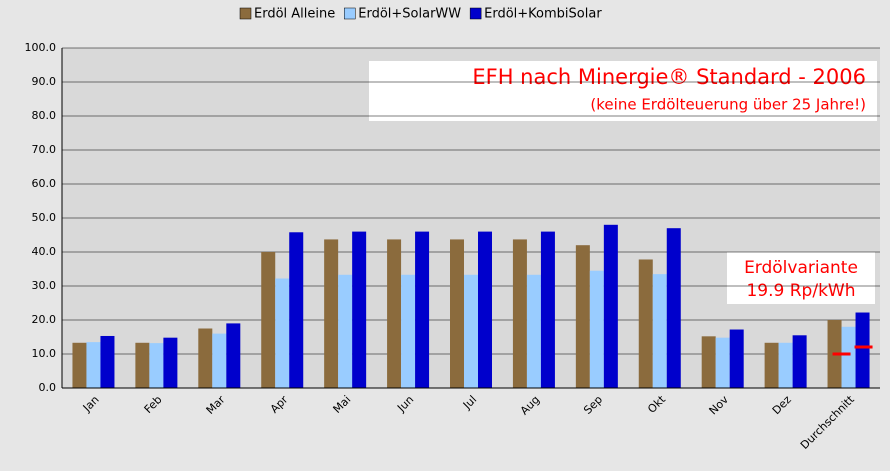  What do you see at coordinates (41, 47) in the screenshot?
I see `y-tick-label: 100.0` at bounding box center [41, 47].